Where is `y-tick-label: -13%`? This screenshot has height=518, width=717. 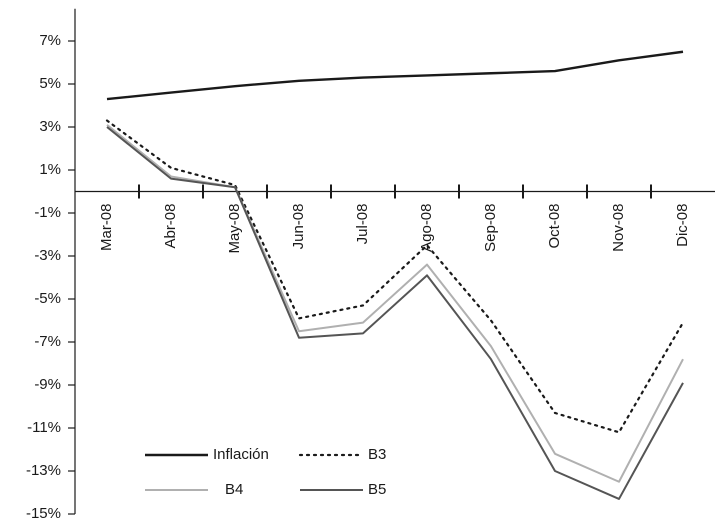
y-tick-label: -13% is located at coordinates (43, 470).